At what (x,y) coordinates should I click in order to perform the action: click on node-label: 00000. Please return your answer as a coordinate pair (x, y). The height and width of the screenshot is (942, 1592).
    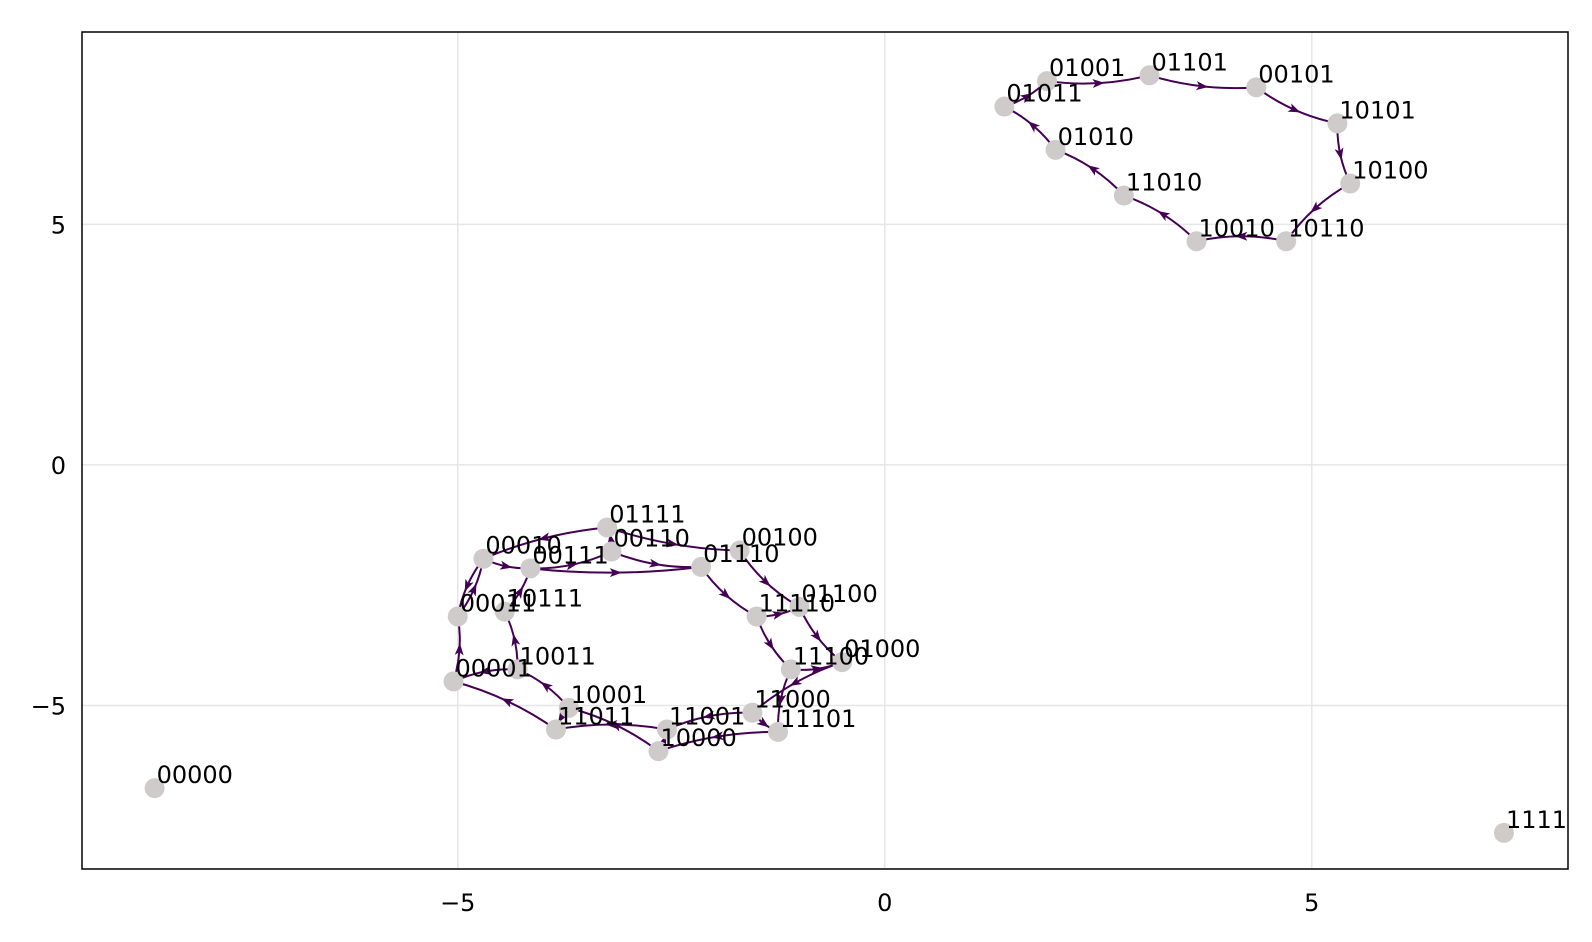
    Looking at the image, I should click on (195, 775).